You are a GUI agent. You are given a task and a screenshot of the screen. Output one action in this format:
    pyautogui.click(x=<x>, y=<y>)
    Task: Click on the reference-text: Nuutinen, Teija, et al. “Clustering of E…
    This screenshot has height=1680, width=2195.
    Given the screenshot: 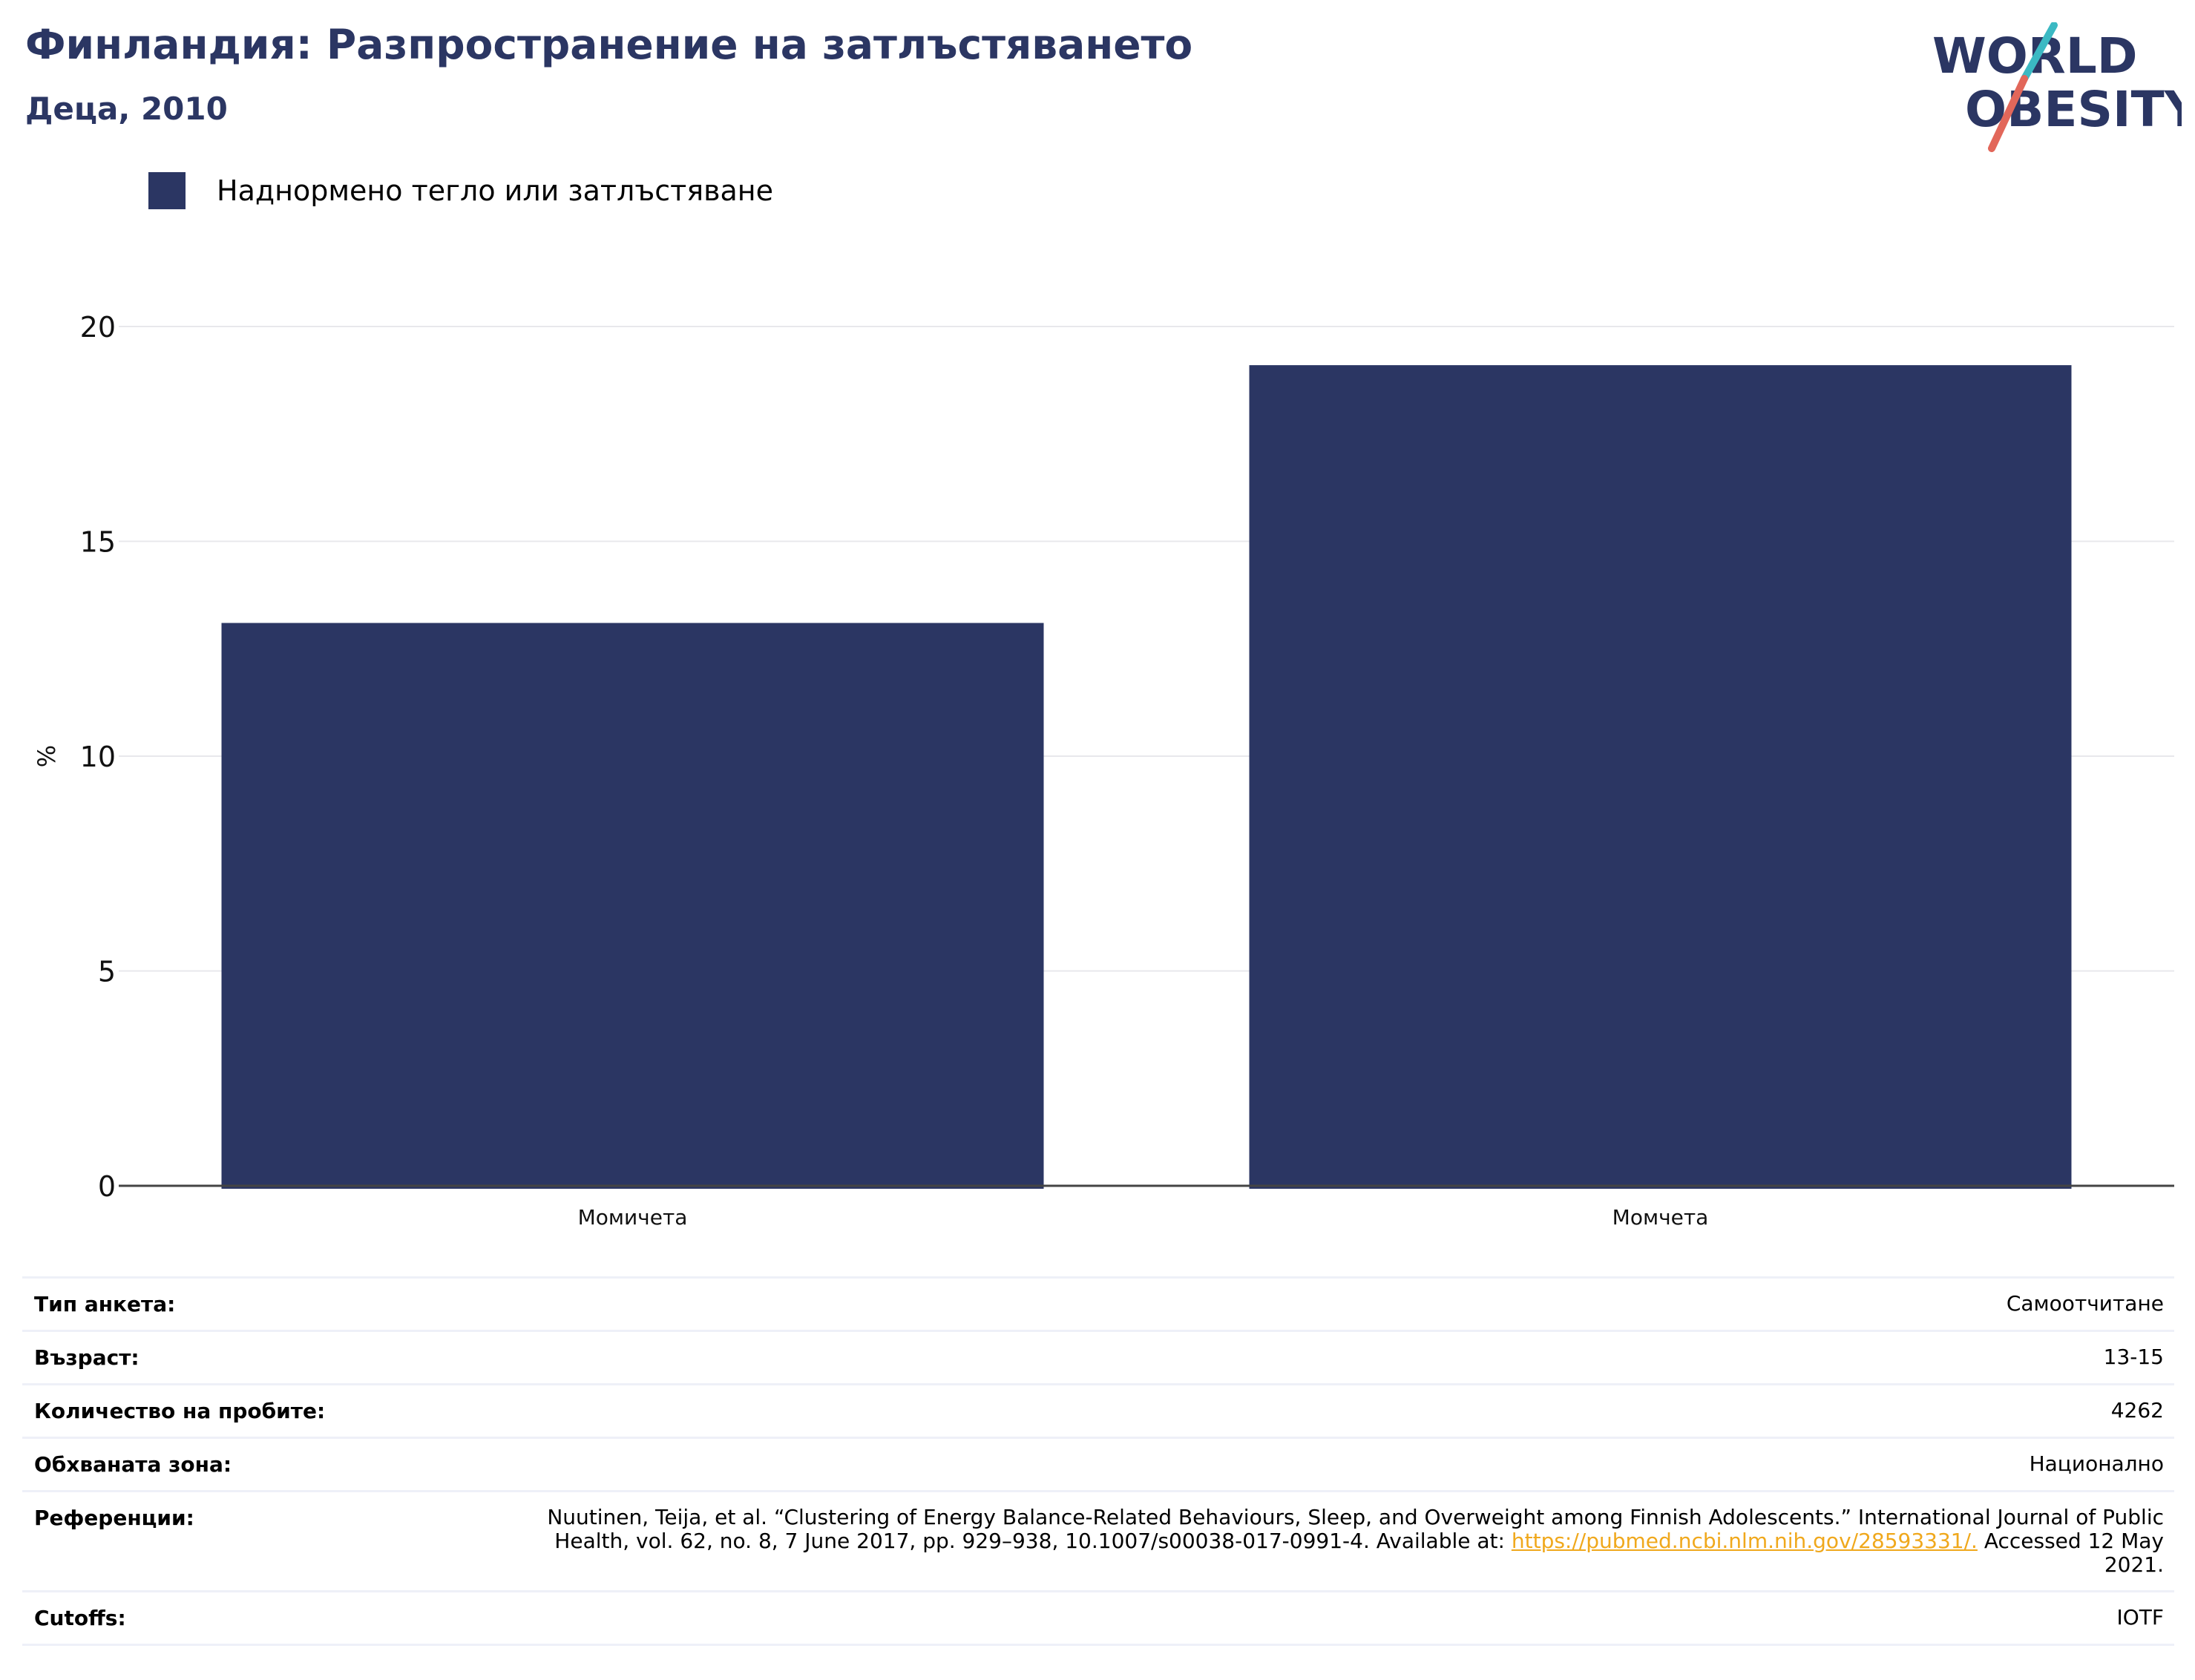 What is the action you would take?
    pyautogui.click(x=1347, y=1542)
    